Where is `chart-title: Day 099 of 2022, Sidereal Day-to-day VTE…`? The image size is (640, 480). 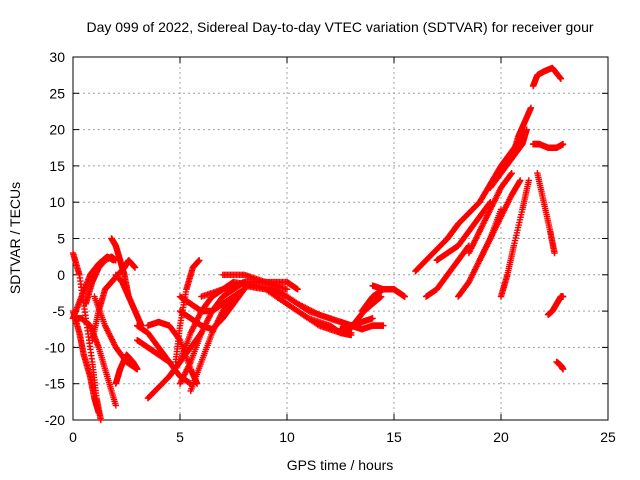
chart-title: Day 099 of 2022, Sidereal Day-to-day VTE… is located at coordinates (339, 27).